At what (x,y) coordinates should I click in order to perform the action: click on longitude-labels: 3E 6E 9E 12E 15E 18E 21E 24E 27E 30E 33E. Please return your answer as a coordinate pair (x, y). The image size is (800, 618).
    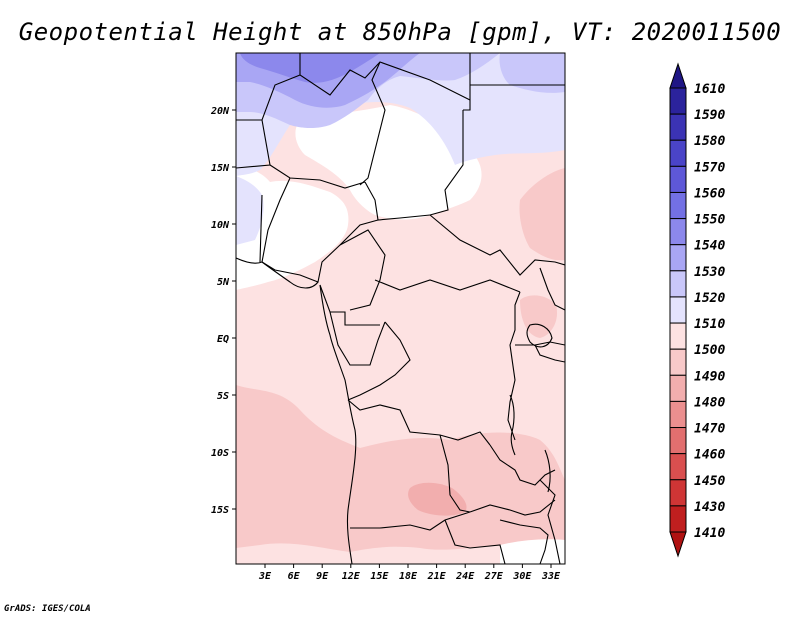
    Looking at the image, I should click on (409, 573).